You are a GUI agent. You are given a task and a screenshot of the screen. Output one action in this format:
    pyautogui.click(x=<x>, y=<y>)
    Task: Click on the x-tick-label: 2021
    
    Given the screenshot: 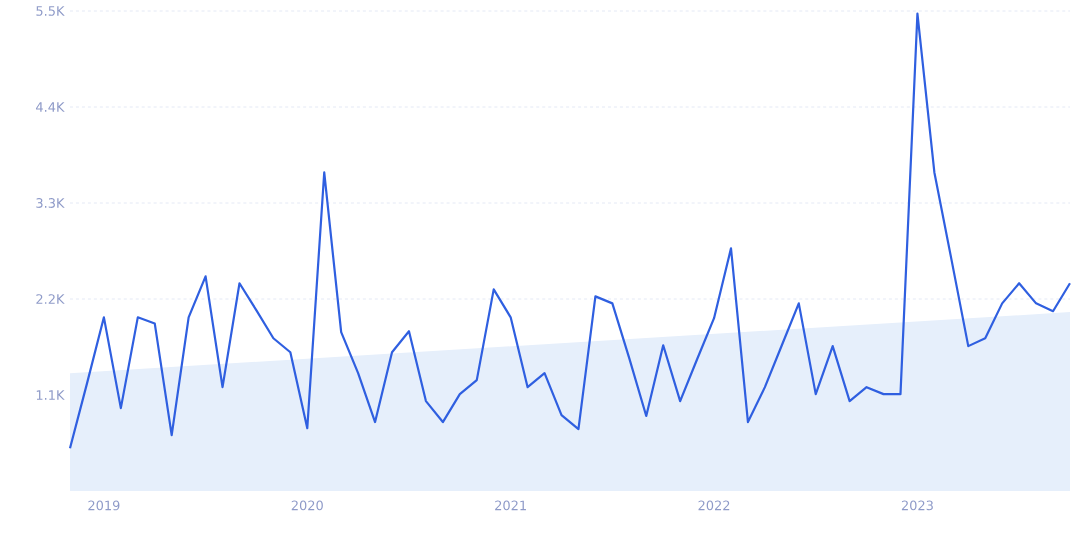 What is the action you would take?
    pyautogui.click(x=510, y=505)
    